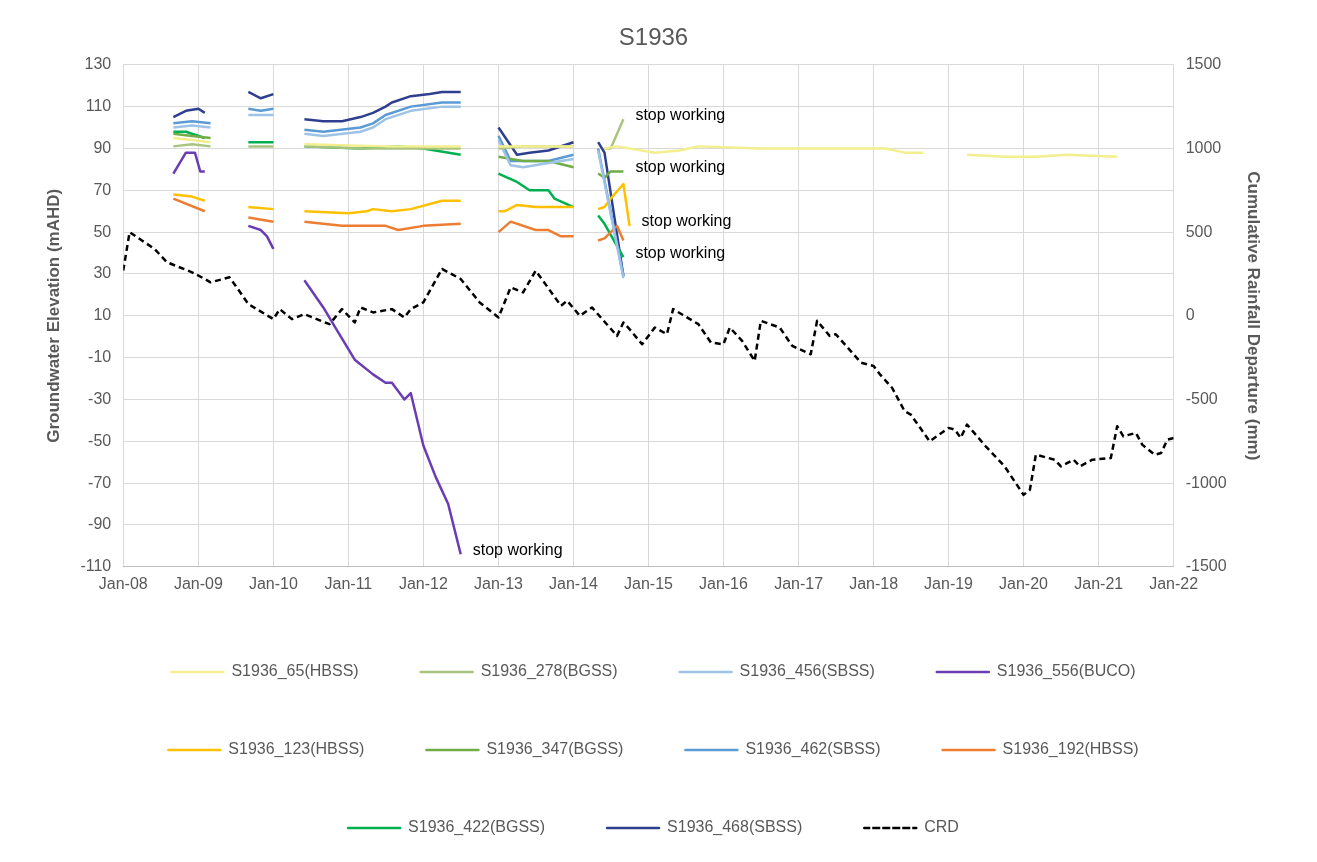 The image size is (1317, 862). I want to click on legend-label: S1936_556(BUCO), so click(1066, 671).